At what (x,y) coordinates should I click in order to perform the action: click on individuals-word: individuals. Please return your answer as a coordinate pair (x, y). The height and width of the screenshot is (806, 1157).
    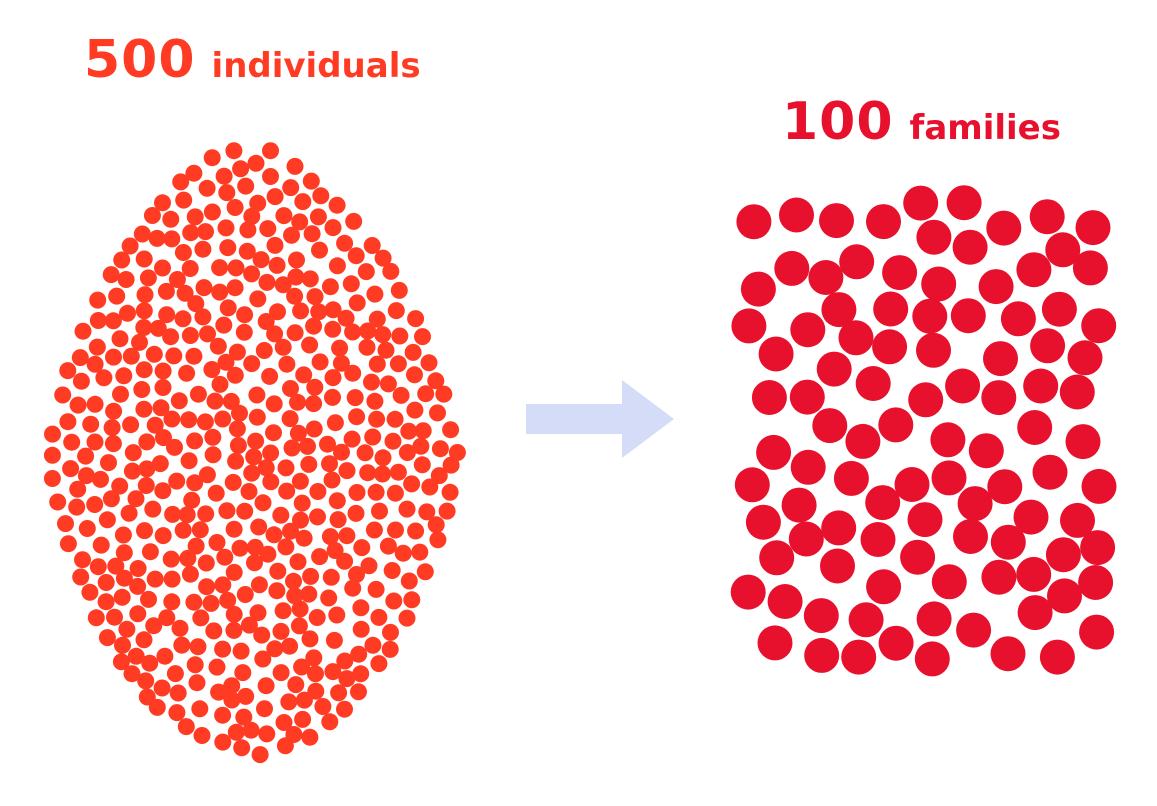
    Looking at the image, I should click on (316, 66).